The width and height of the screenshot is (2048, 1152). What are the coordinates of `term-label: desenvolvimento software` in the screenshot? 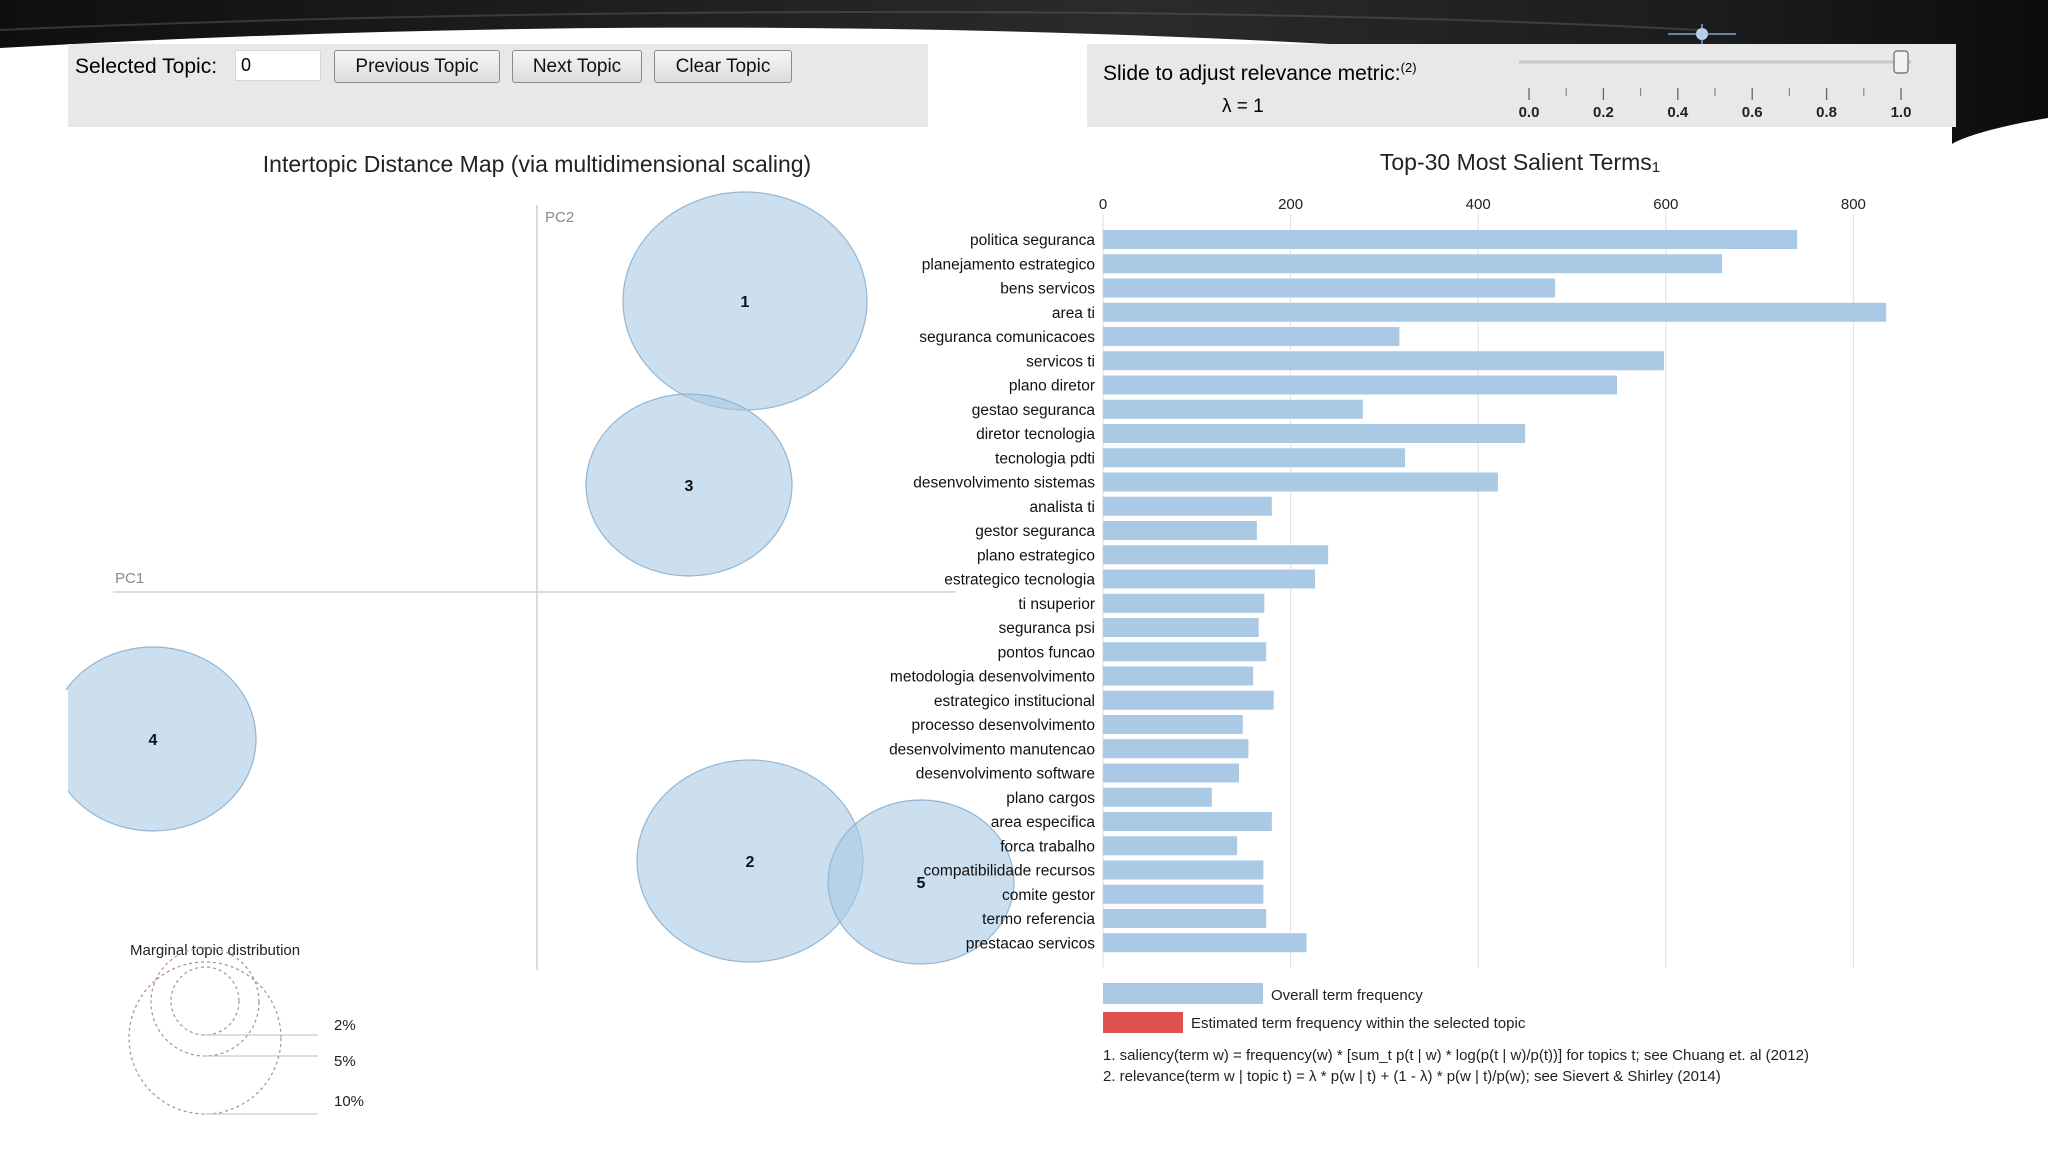 It's located at (1005, 774).